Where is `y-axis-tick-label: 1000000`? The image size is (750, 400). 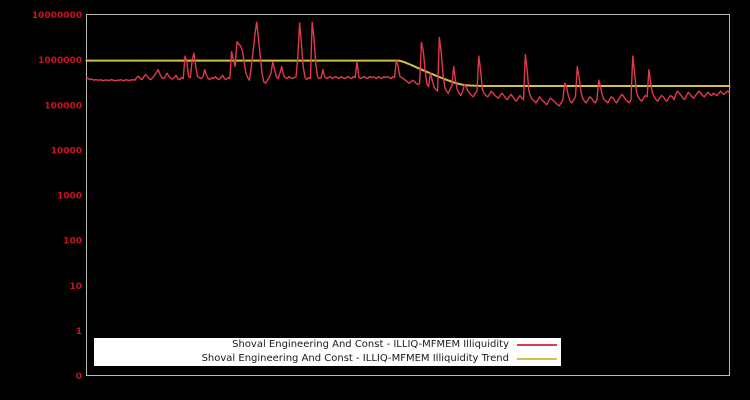
y-axis-tick-label: 1000000 is located at coordinates (60, 61).